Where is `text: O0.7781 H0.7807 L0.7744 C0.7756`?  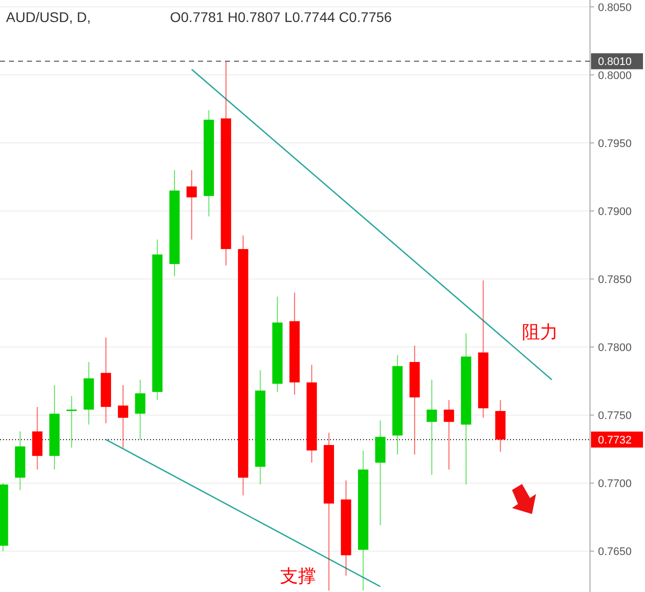
text: O0.7781 H0.7807 L0.7744 C0.7756 is located at coordinates (281, 17).